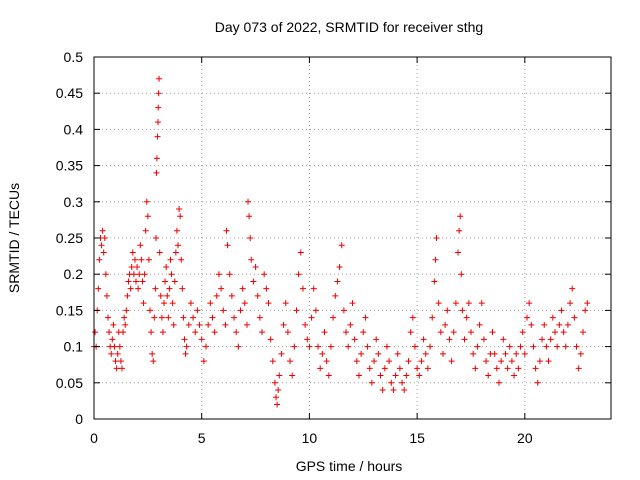 The width and height of the screenshot is (640, 480). I want to click on y-tick-label: 0.5, so click(74, 57).